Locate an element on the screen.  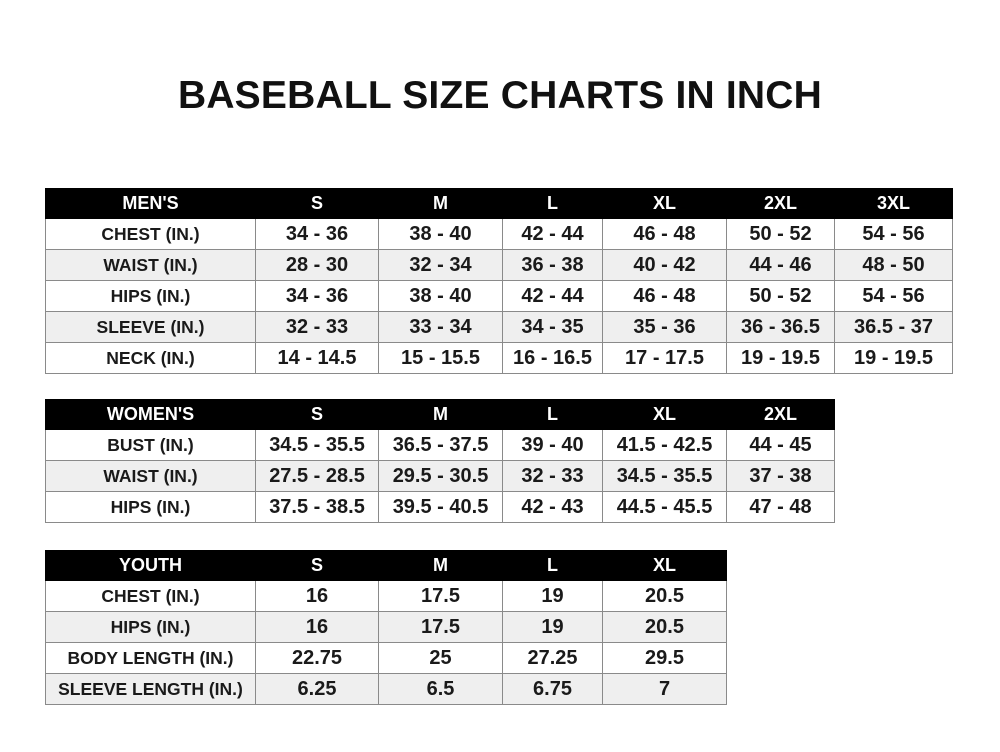
measurement-label: SLEEVE (IN.) is located at coordinates (150, 327).